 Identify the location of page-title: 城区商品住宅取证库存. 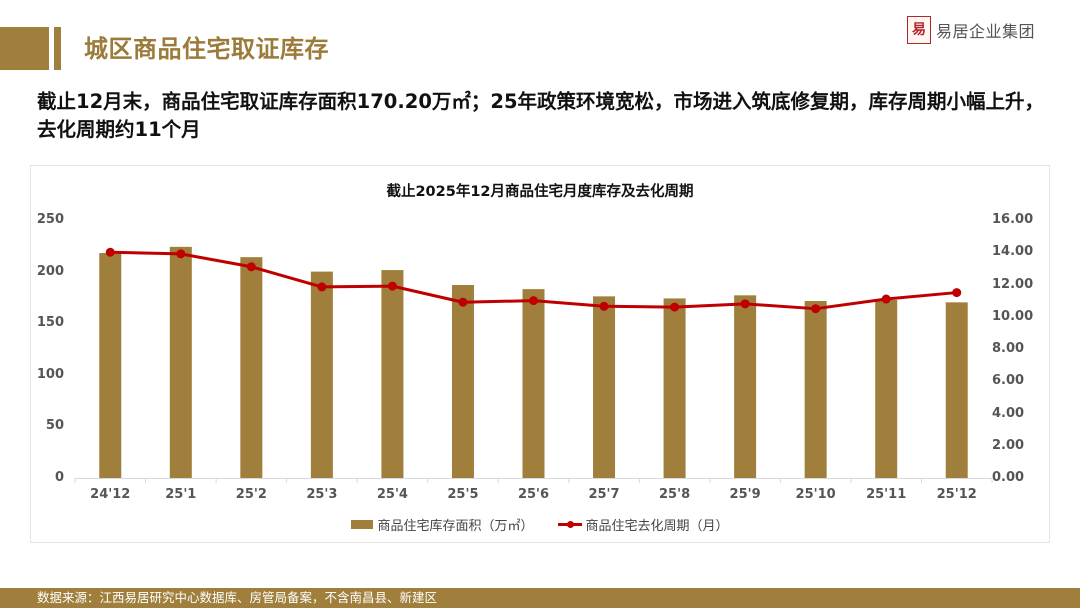
(206, 49).